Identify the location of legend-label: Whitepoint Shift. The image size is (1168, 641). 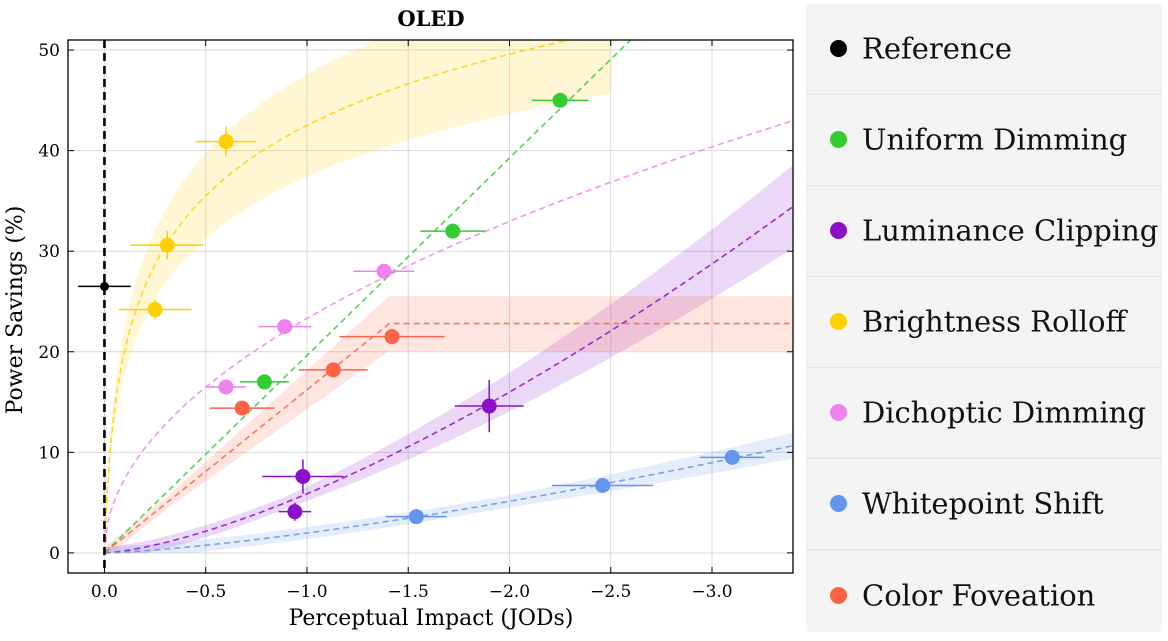
(983, 503).